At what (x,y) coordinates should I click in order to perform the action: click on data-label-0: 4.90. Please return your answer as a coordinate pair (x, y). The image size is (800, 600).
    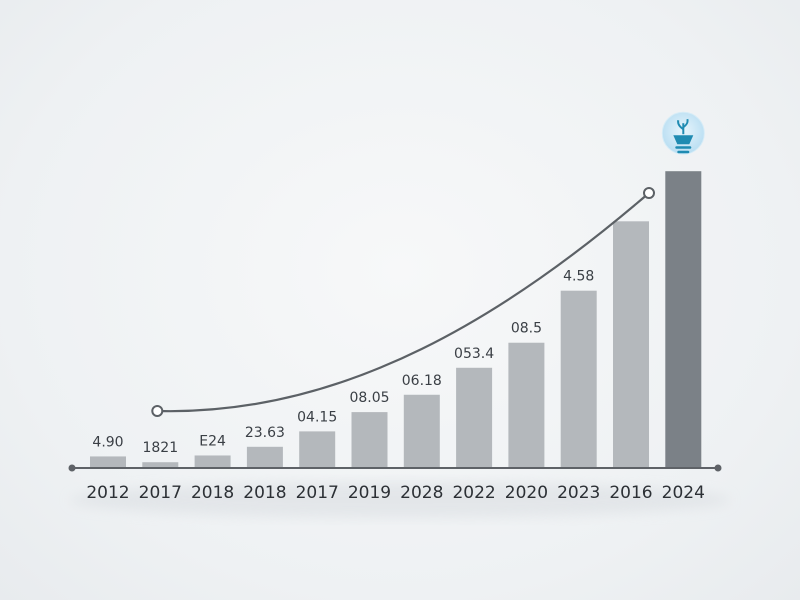
    Looking at the image, I should click on (107, 442).